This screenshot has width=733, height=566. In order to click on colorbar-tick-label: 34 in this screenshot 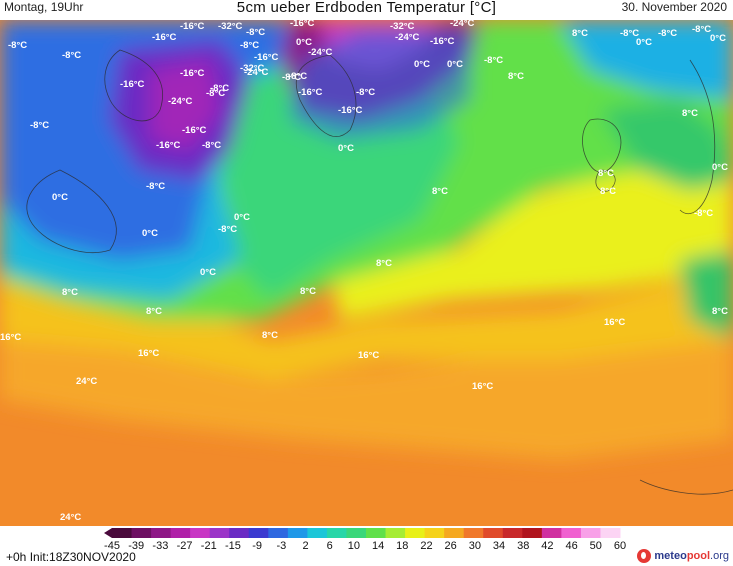, I will do `click(499, 546)`.